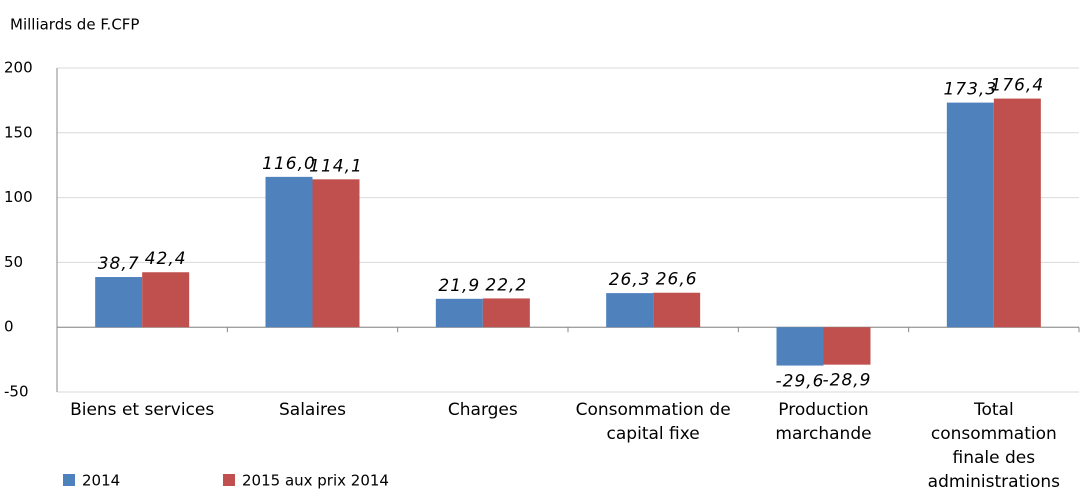 The height and width of the screenshot is (491, 1084). Describe the element at coordinates (119, 264) in the screenshot. I see `value-label: 38,7` at that location.